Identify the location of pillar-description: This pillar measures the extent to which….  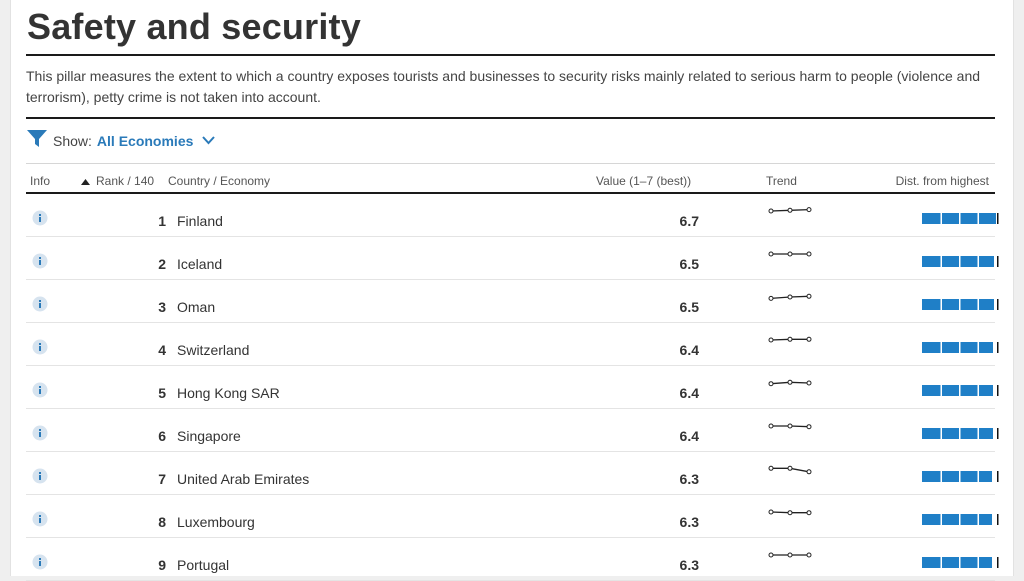
(503, 86).